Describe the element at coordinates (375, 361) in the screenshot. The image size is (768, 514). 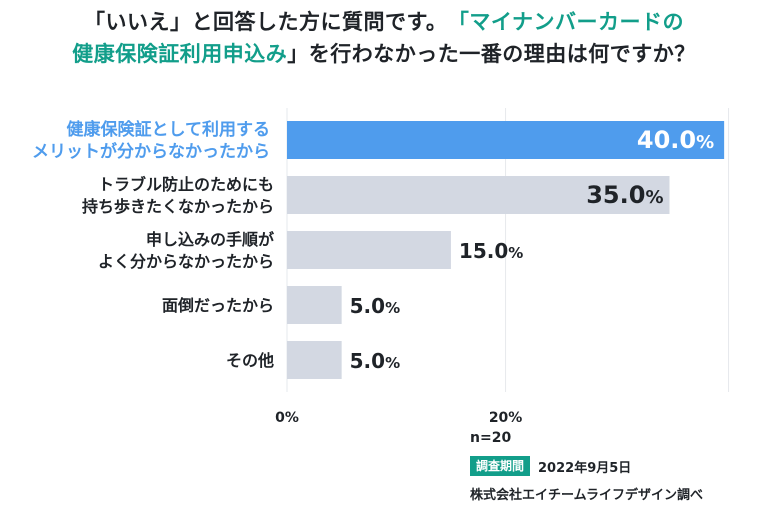
I see `value-label-4: 5.0%` at that location.